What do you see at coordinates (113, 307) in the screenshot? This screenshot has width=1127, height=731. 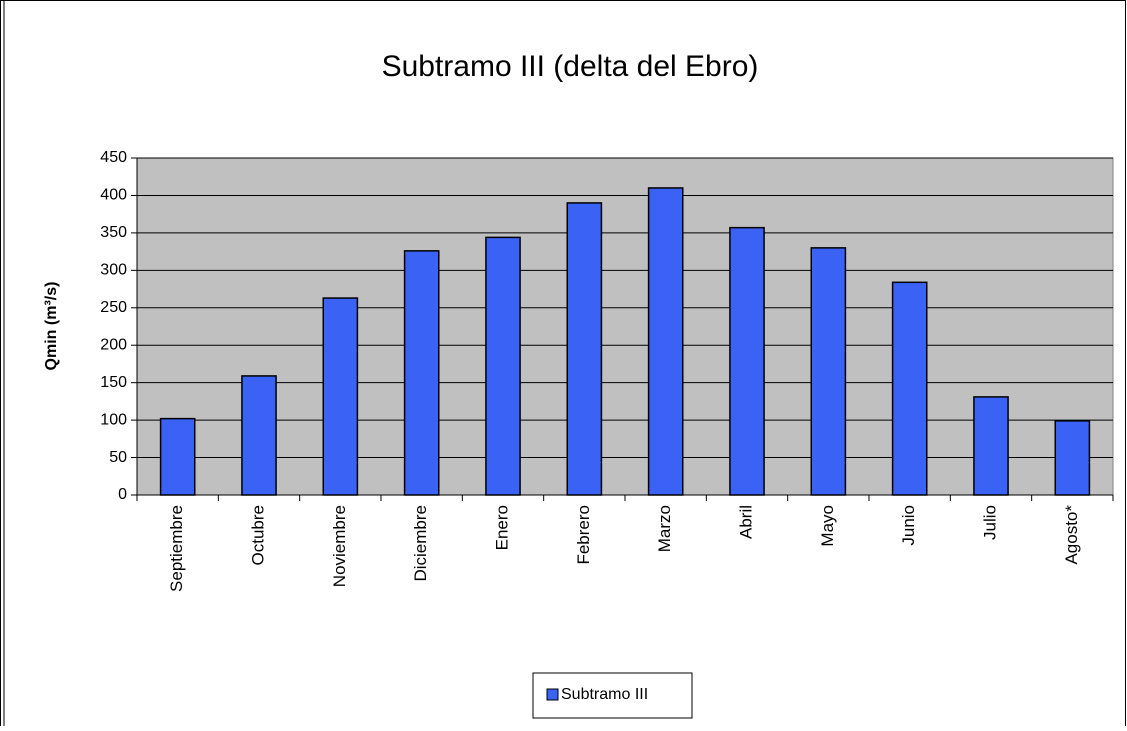 I see `y-tick-label: 250` at bounding box center [113, 307].